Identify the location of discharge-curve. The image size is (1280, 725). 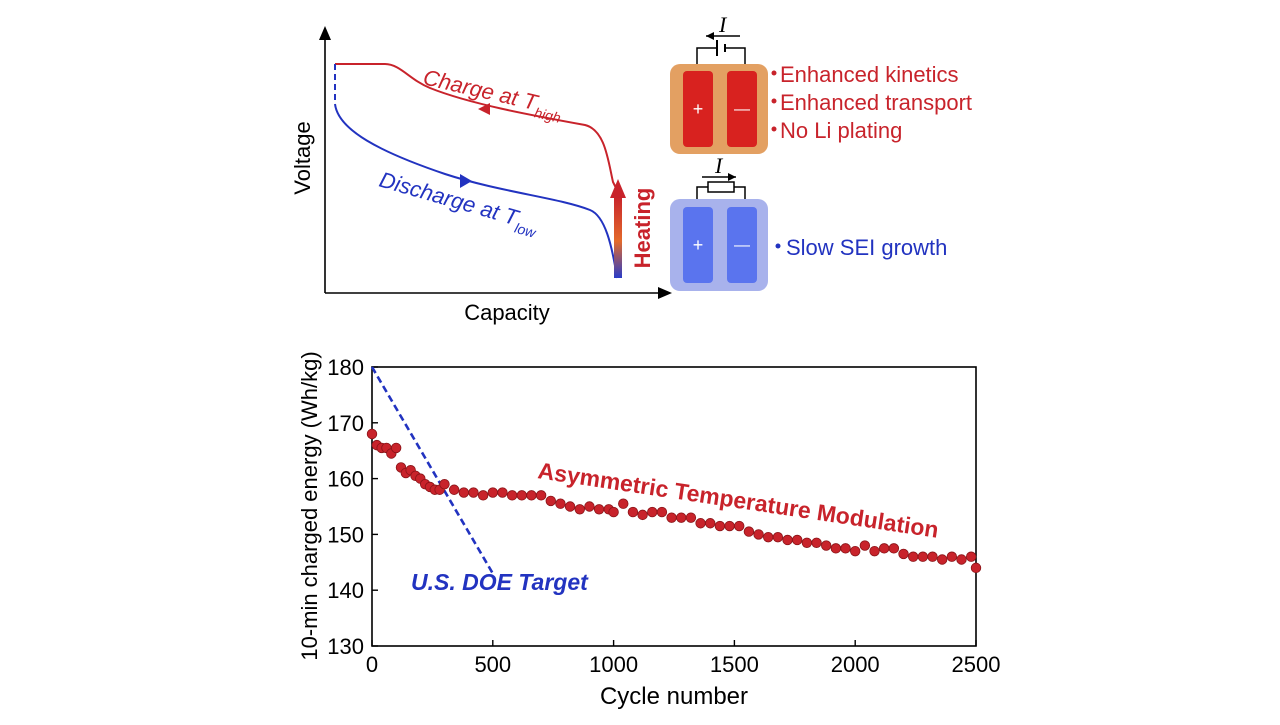
(476, 191).